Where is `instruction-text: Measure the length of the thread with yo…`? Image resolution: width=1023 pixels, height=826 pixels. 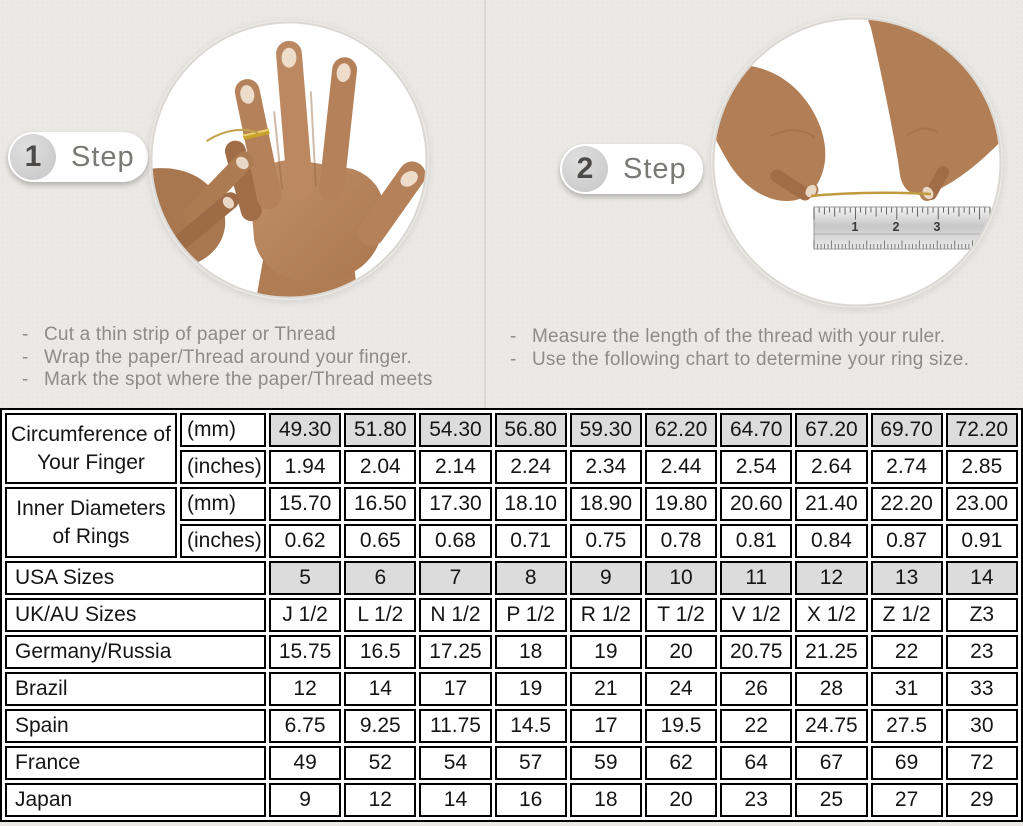 instruction-text: Measure the length of the thread with yo… is located at coordinates (739, 336).